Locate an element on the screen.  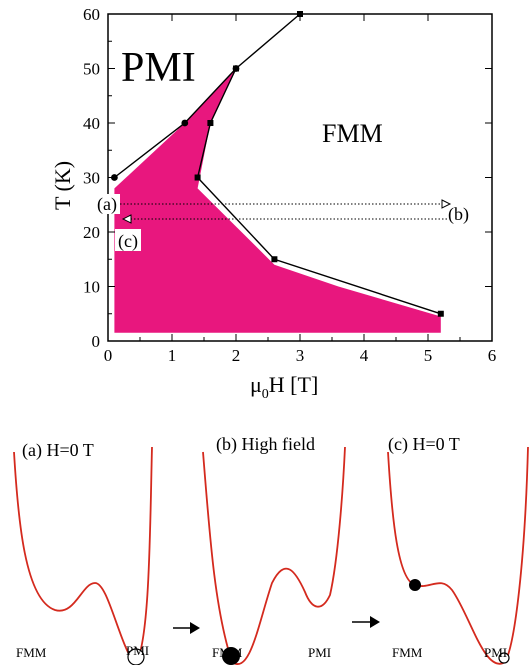
label-c: (c) is located at coordinates (128, 241).